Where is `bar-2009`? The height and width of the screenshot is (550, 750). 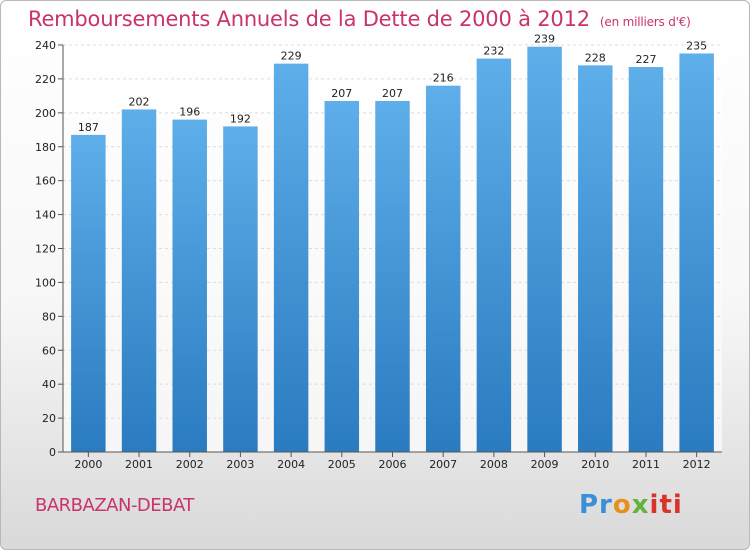 bar-2009 is located at coordinates (544, 249).